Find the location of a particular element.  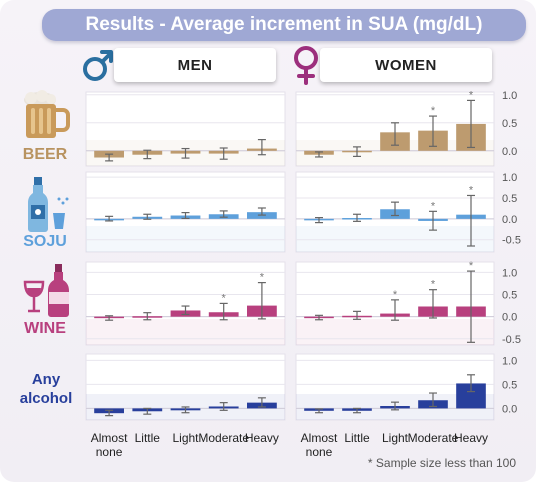

beer-mug-icon is located at coordinates (46, 116).